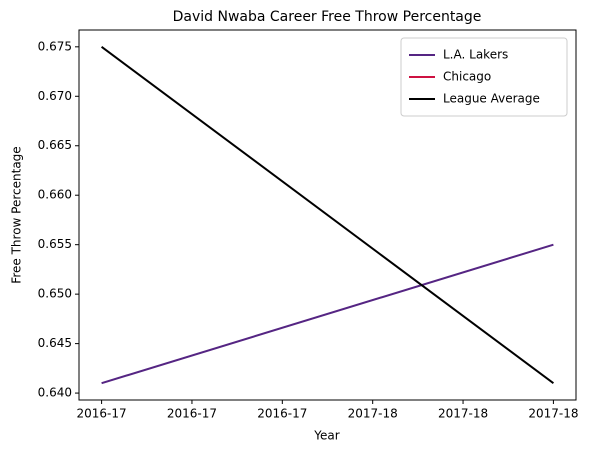  Describe the element at coordinates (327, 17) in the screenshot. I see `chart-title: David Nwaba Career Free Throw Percentage` at that location.